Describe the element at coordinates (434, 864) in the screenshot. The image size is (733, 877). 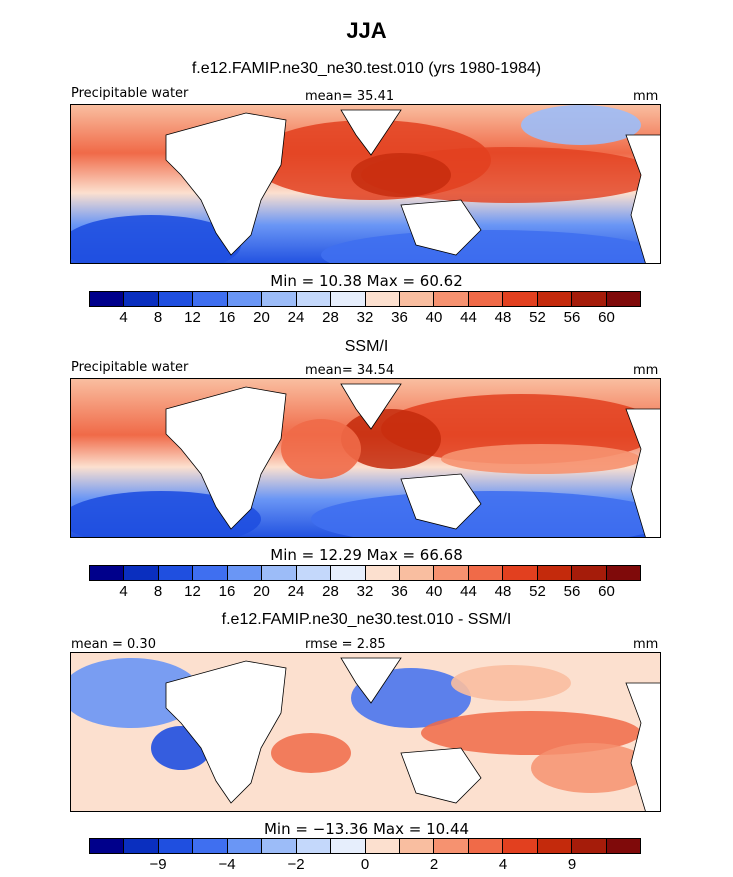
I see `colorbar-tick-label: 2` at that location.